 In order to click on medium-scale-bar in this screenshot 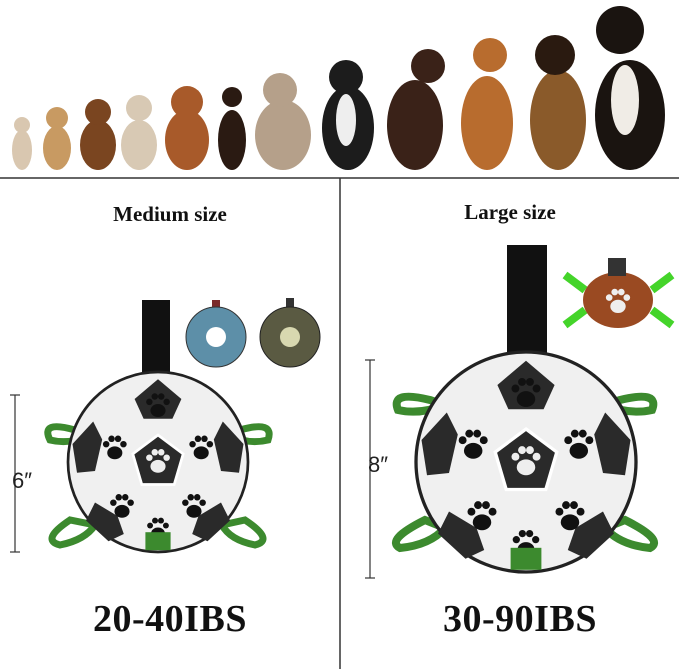, I will do `click(15, 473)`.